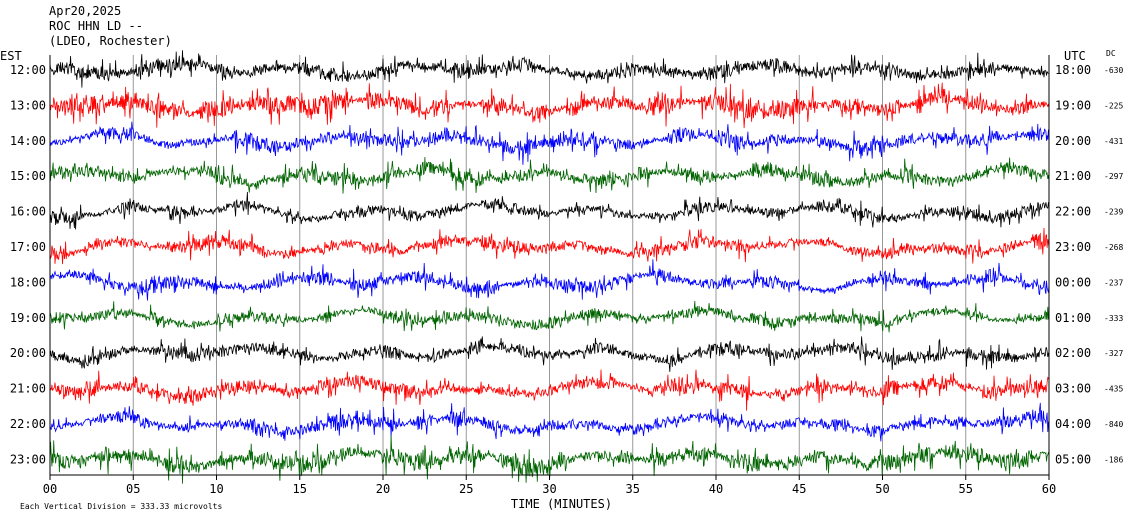 The width and height of the screenshot is (1130, 519). What do you see at coordinates (28, 70) in the screenshot?
I see `est-time-label: 12:00` at bounding box center [28, 70].